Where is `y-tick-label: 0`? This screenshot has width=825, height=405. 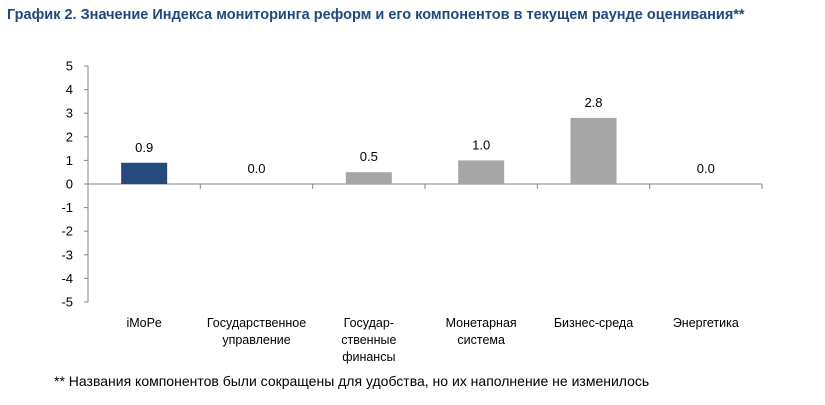 y-tick-label: 0 is located at coordinates (69, 184).